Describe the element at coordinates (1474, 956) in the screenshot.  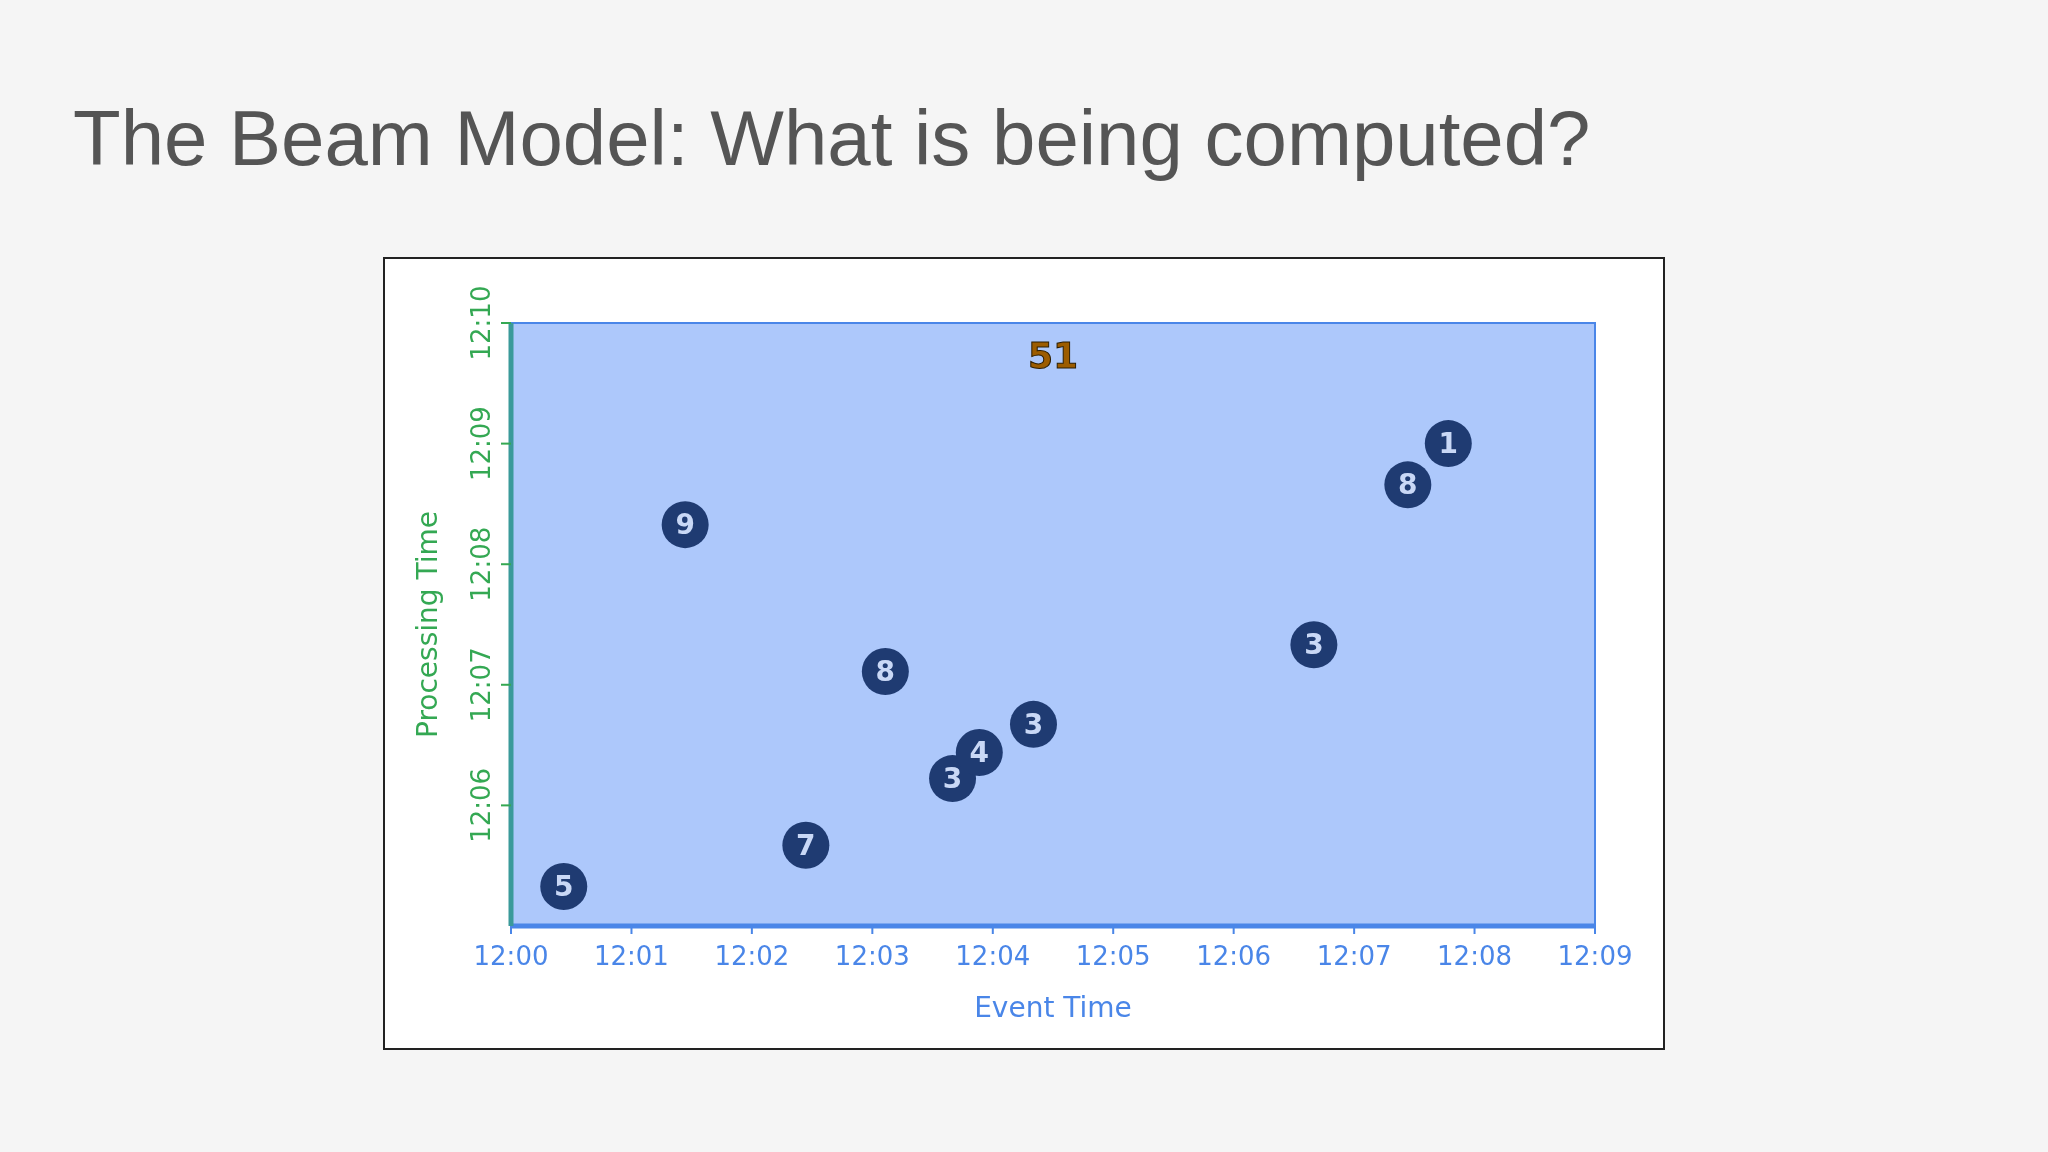
I see `x-tick-label: 12:08` at that location.